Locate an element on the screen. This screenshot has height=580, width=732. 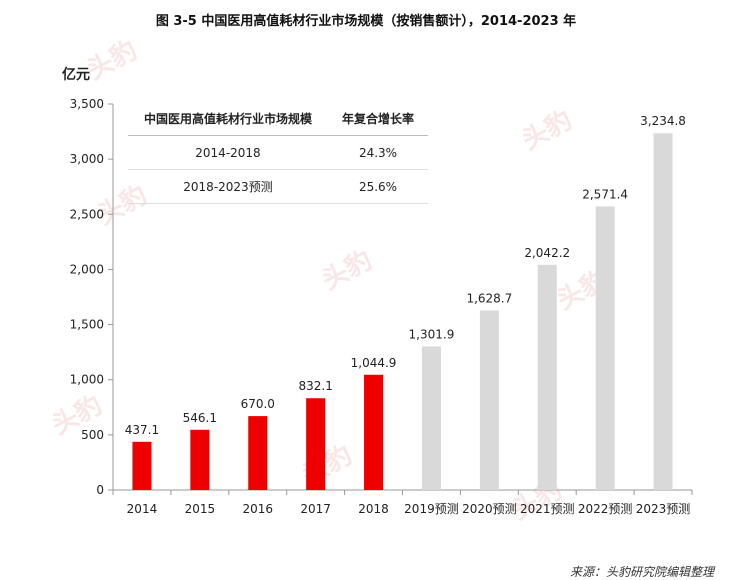
table-header-cell: 年复合增长率 is located at coordinates (378, 119).